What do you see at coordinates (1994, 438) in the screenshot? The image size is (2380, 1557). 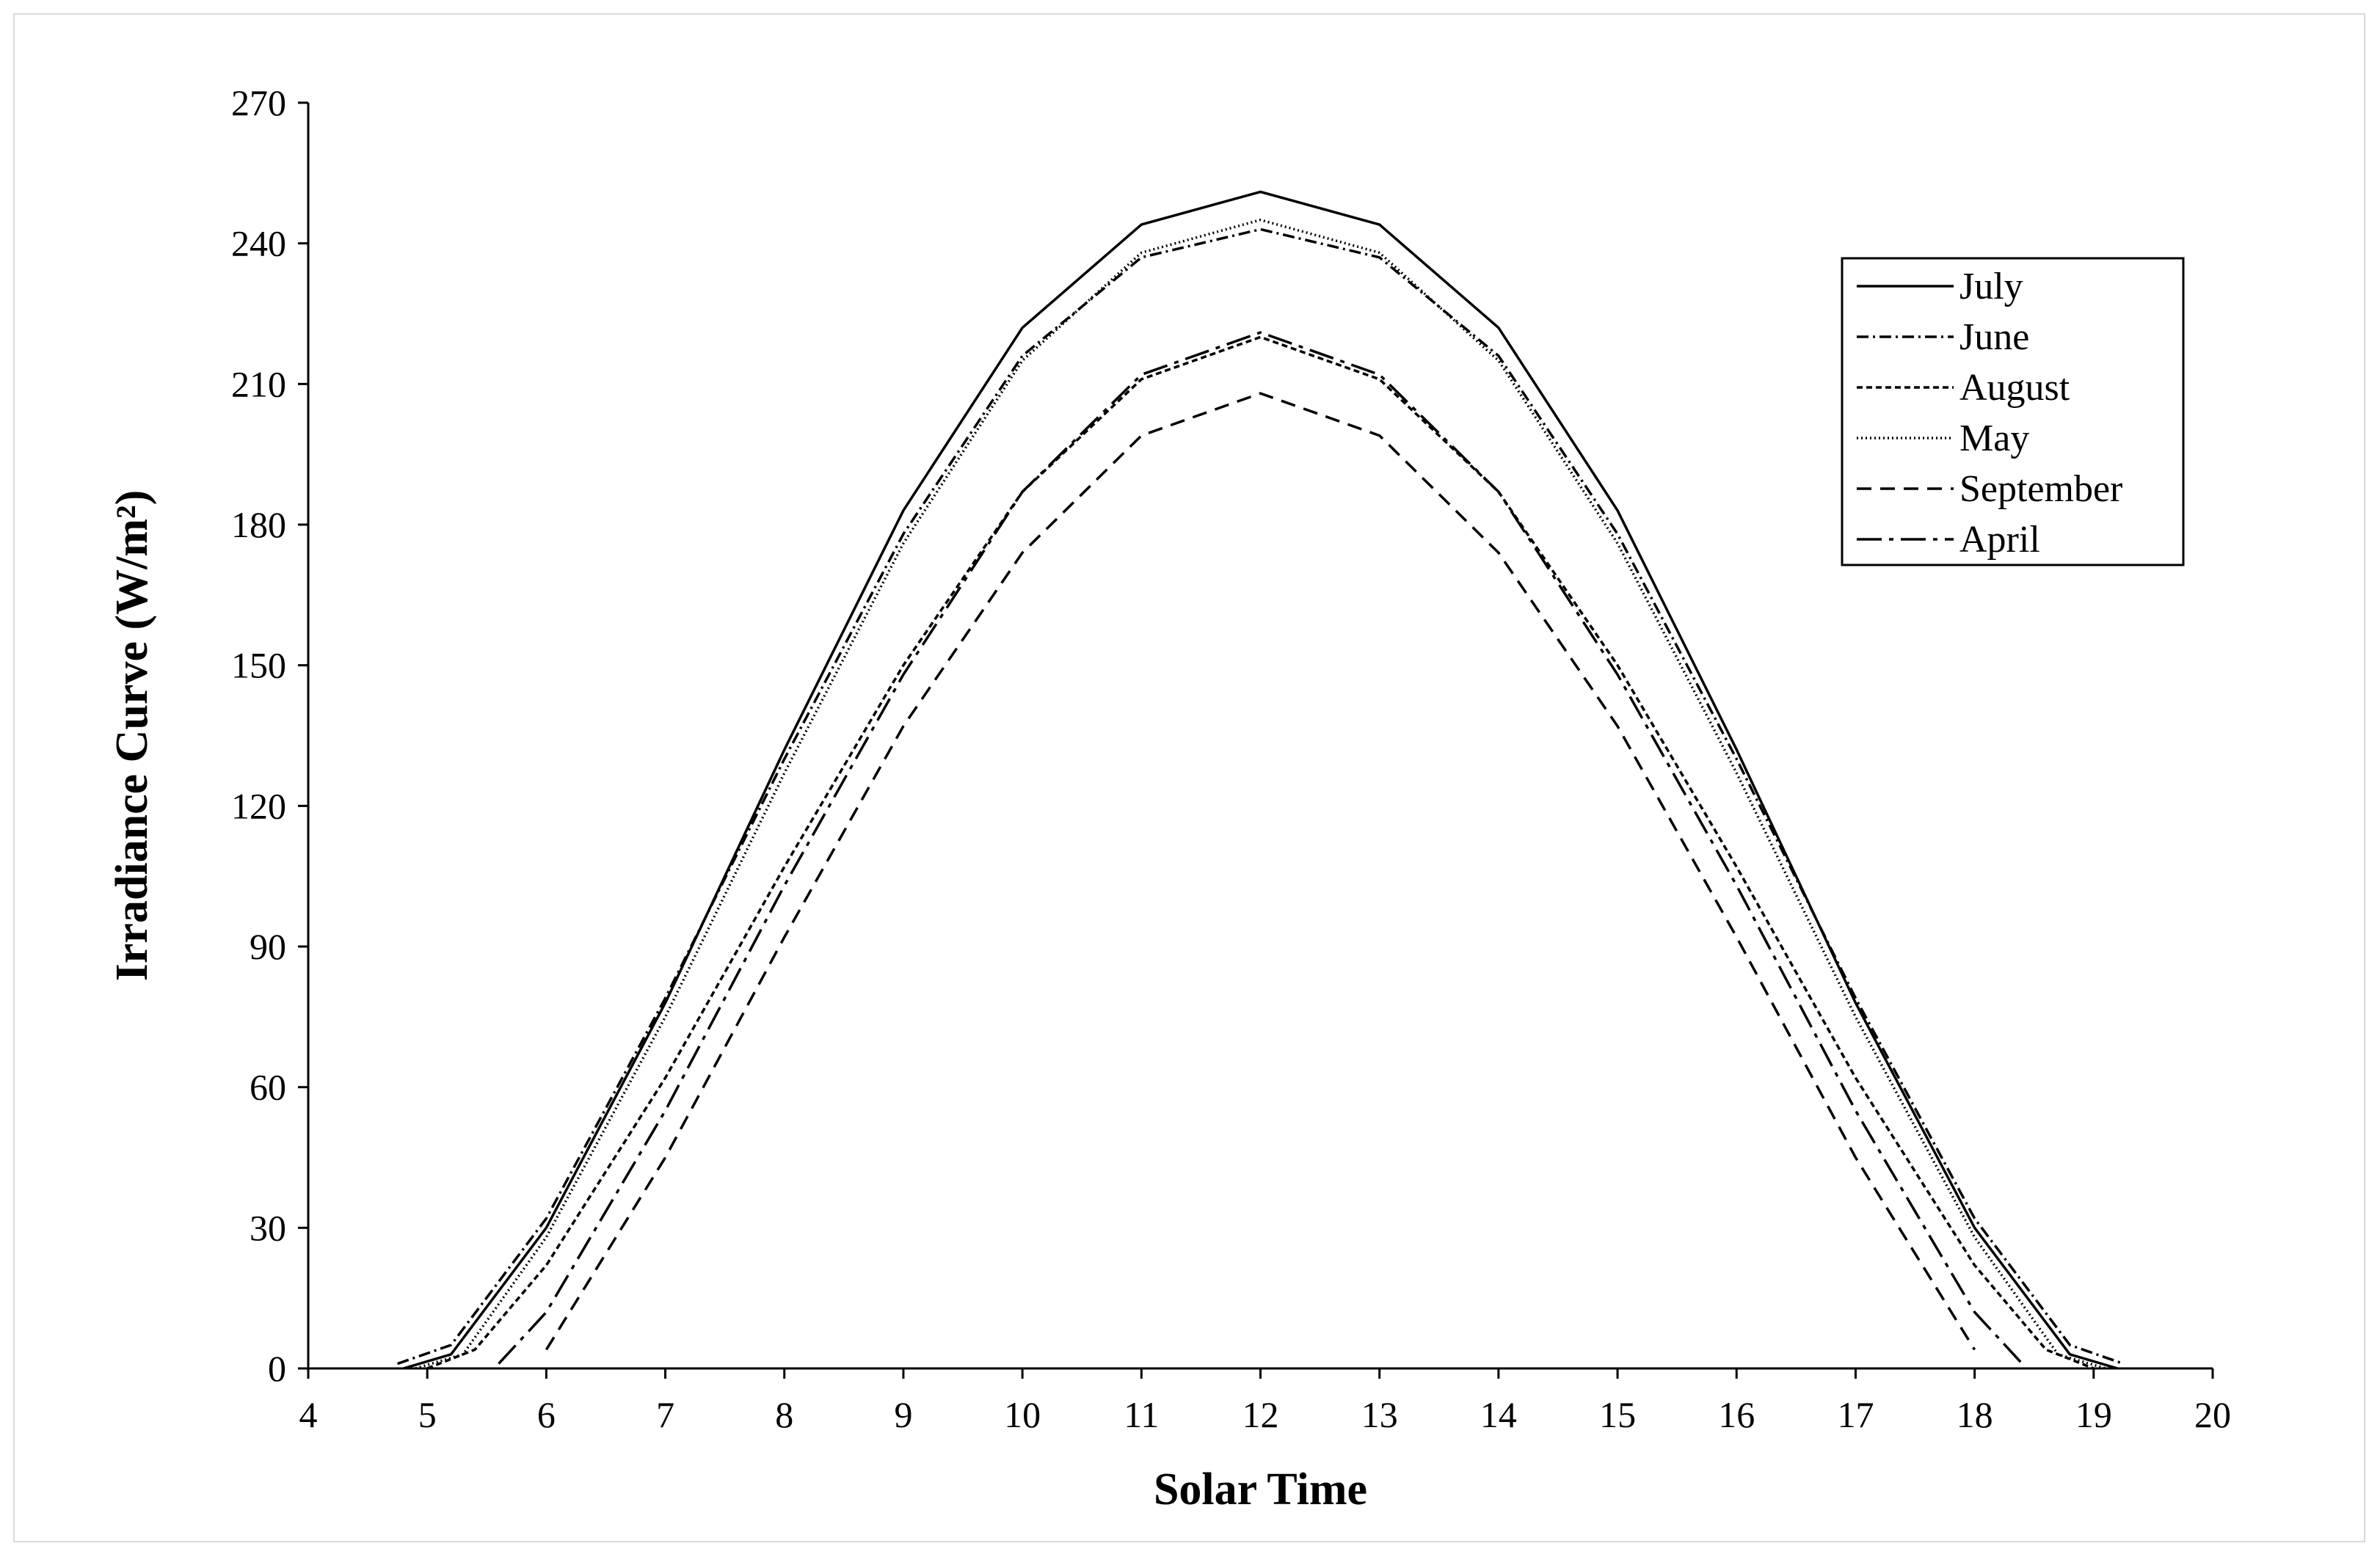 I see `legend-label-may: May` at bounding box center [1994, 438].